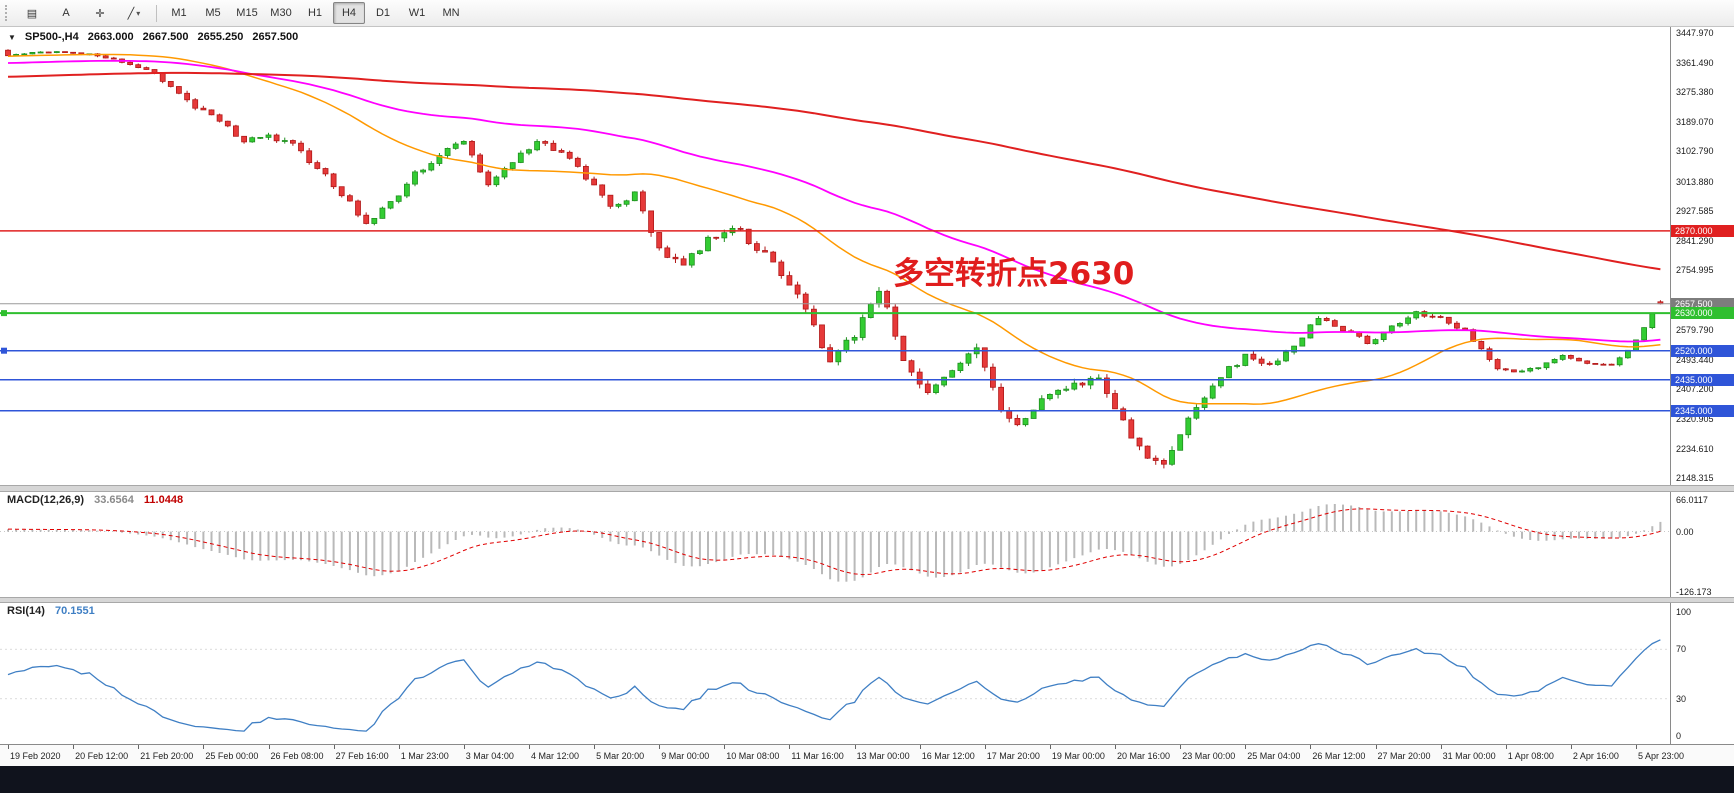 This screenshot has height=793, width=1734. What do you see at coordinates (417, 13) in the screenshot?
I see `timeframe-w1: W1` at bounding box center [417, 13].